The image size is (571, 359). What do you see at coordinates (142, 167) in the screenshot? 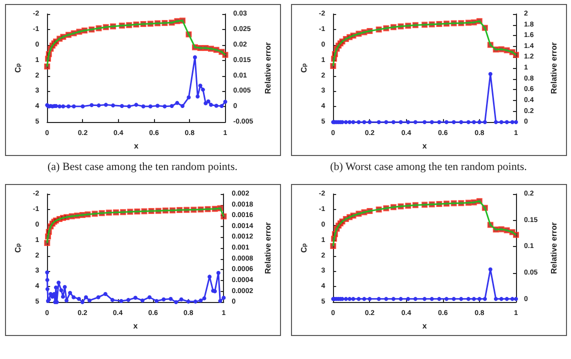
I see `text: (a) Best case among the ten random points.` at bounding box center [142, 167].